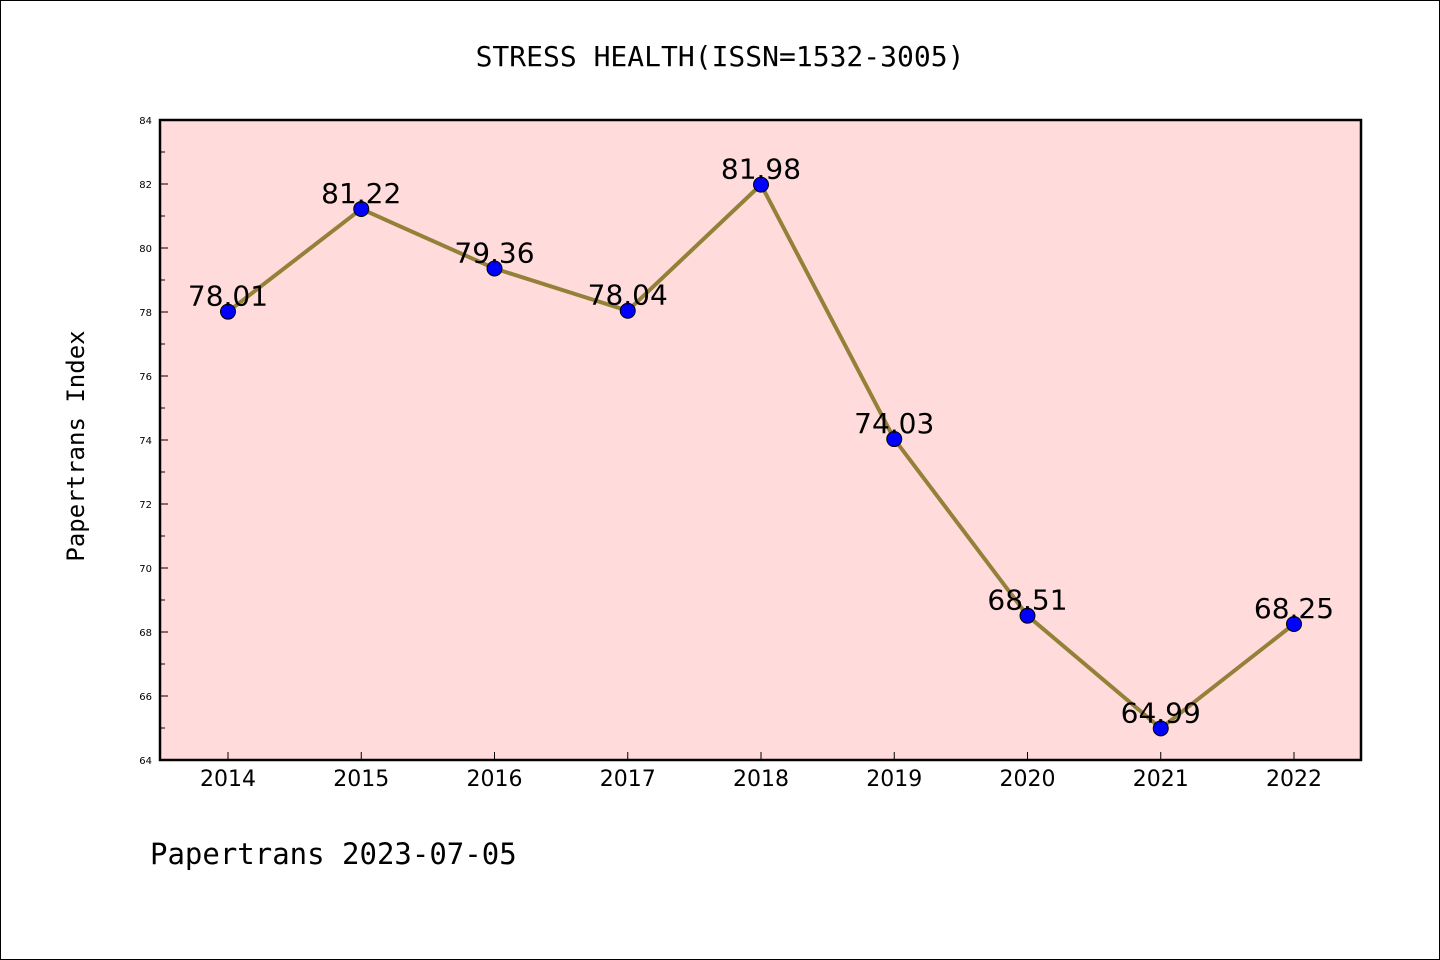 This screenshot has width=1440, height=960. What do you see at coordinates (761, 169) in the screenshot?
I see `data-label: 81.98` at bounding box center [761, 169].